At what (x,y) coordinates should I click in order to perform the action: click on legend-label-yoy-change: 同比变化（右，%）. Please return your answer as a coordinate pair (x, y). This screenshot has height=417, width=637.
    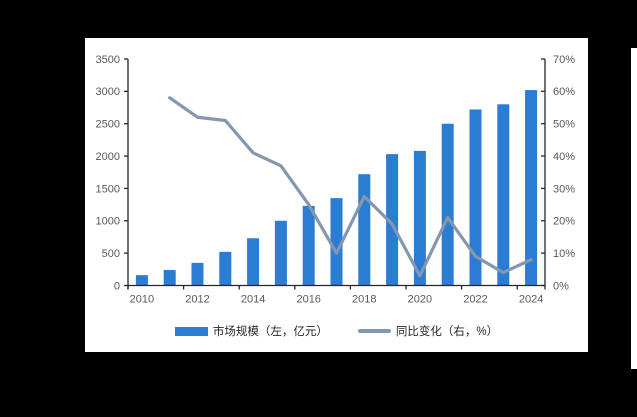
    Looking at the image, I should click on (447, 332).